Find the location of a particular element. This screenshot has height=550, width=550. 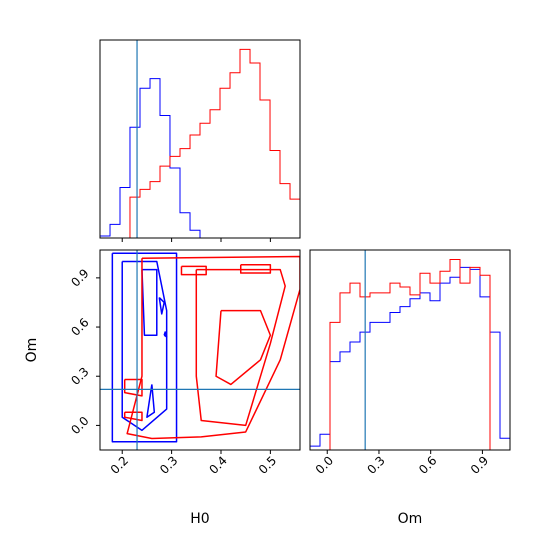

histogram-x-tick-label: 0.9 is located at coordinates (479, 464).